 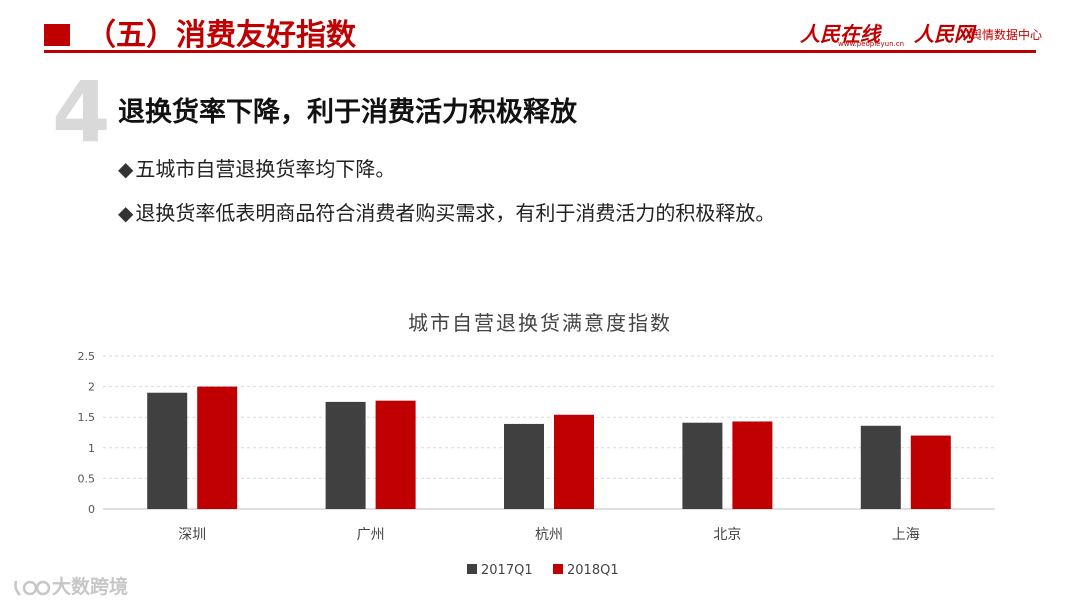 What do you see at coordinates (90, 587) in the screenshot?
I see `watermark-text: 大数跨境` at bounding box center [90, 587].